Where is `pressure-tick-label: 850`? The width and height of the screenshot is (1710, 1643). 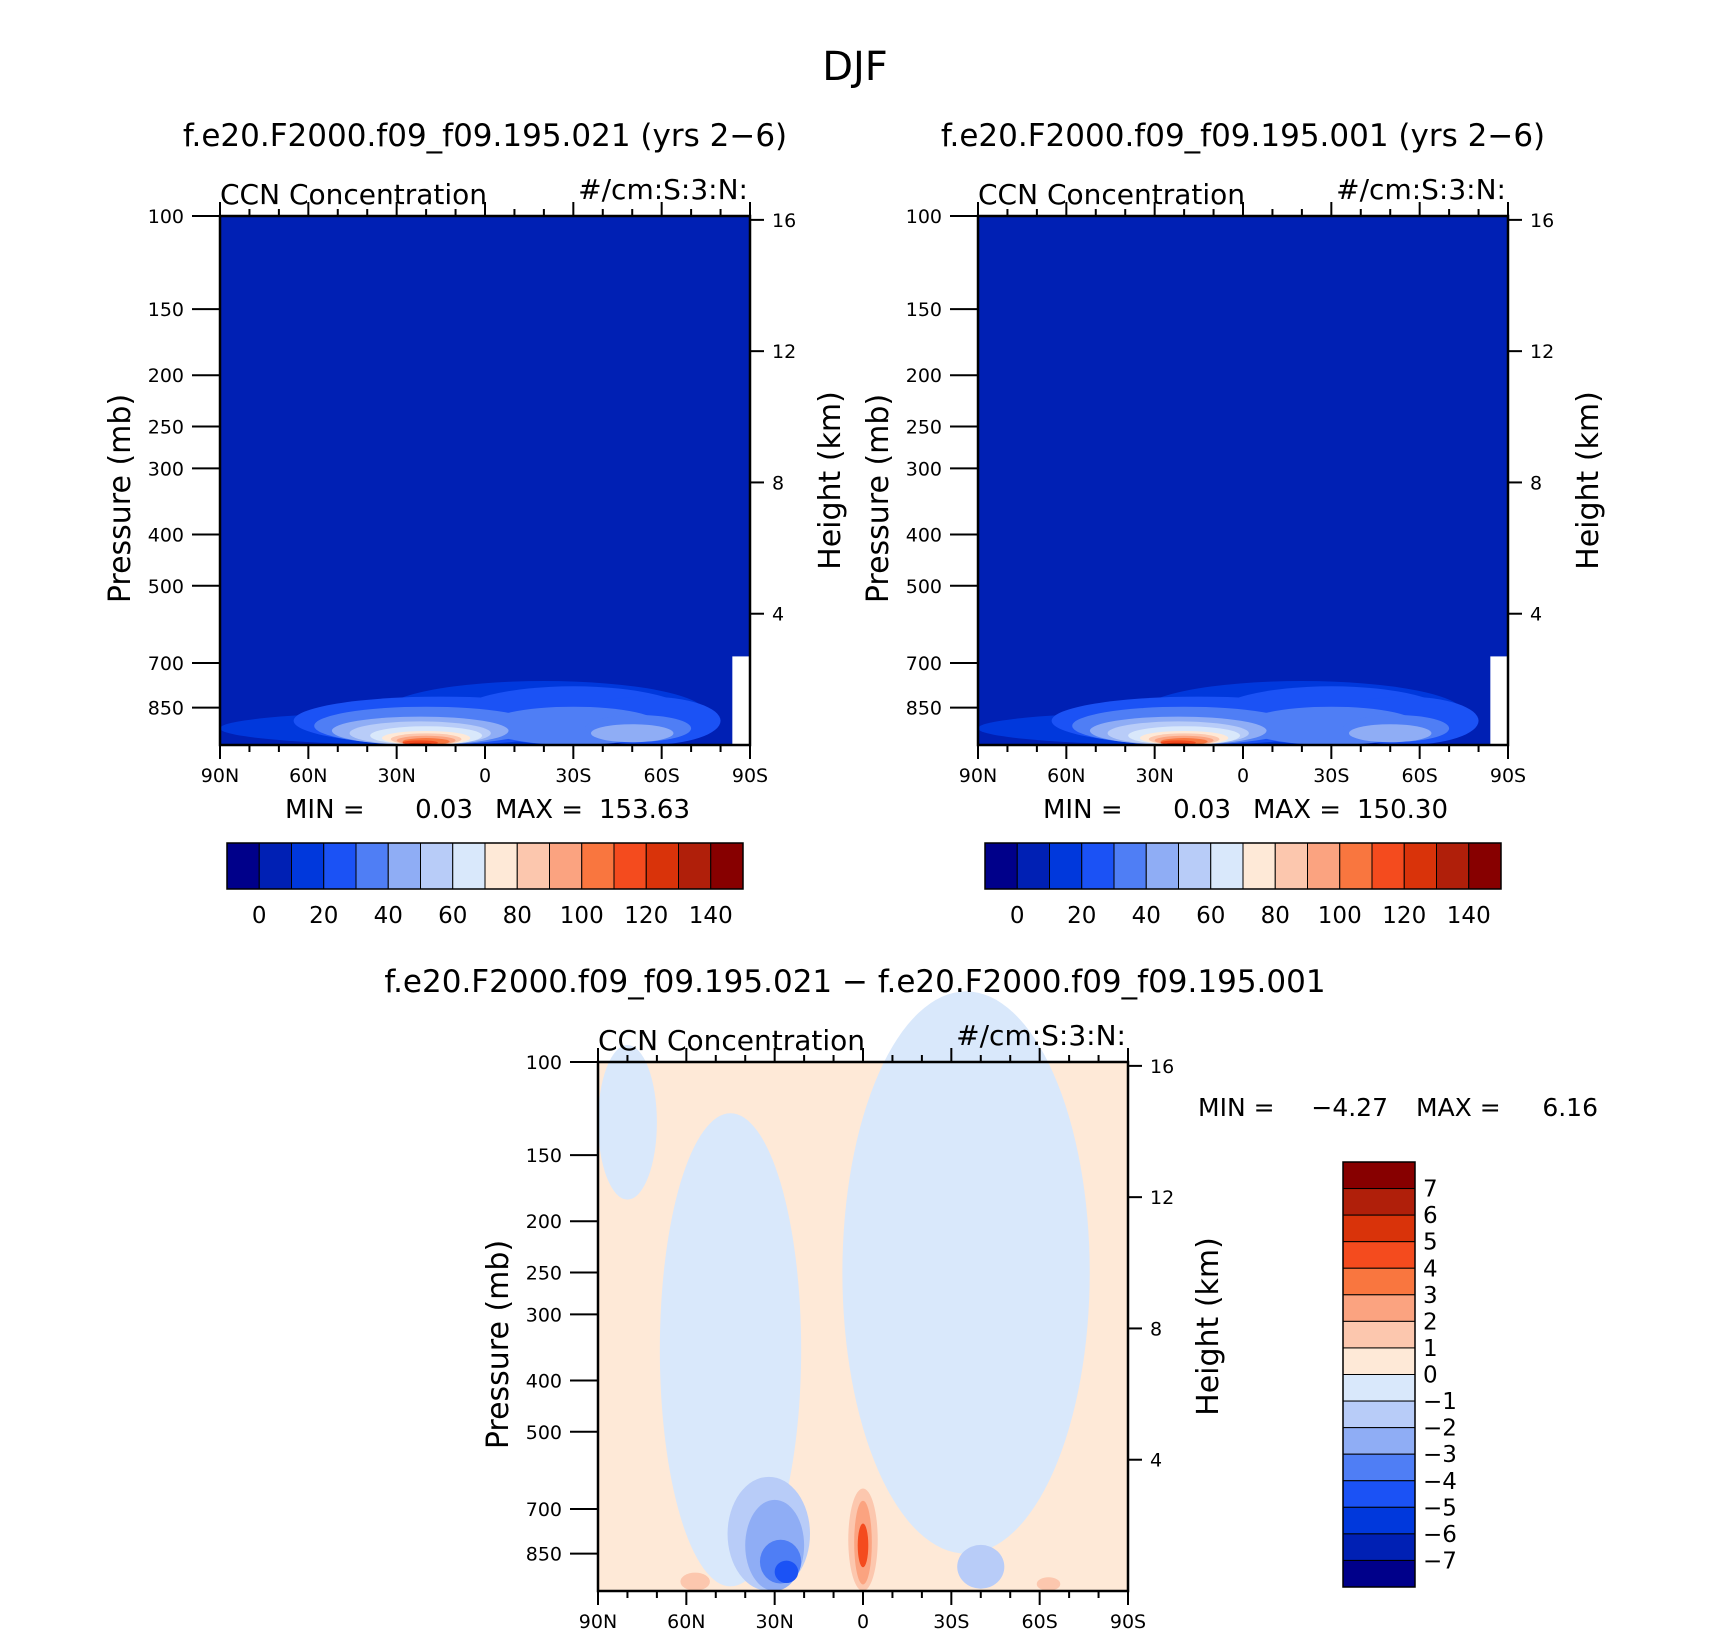 pressure-tick-label: 850 is located at coordinates (924, 709).